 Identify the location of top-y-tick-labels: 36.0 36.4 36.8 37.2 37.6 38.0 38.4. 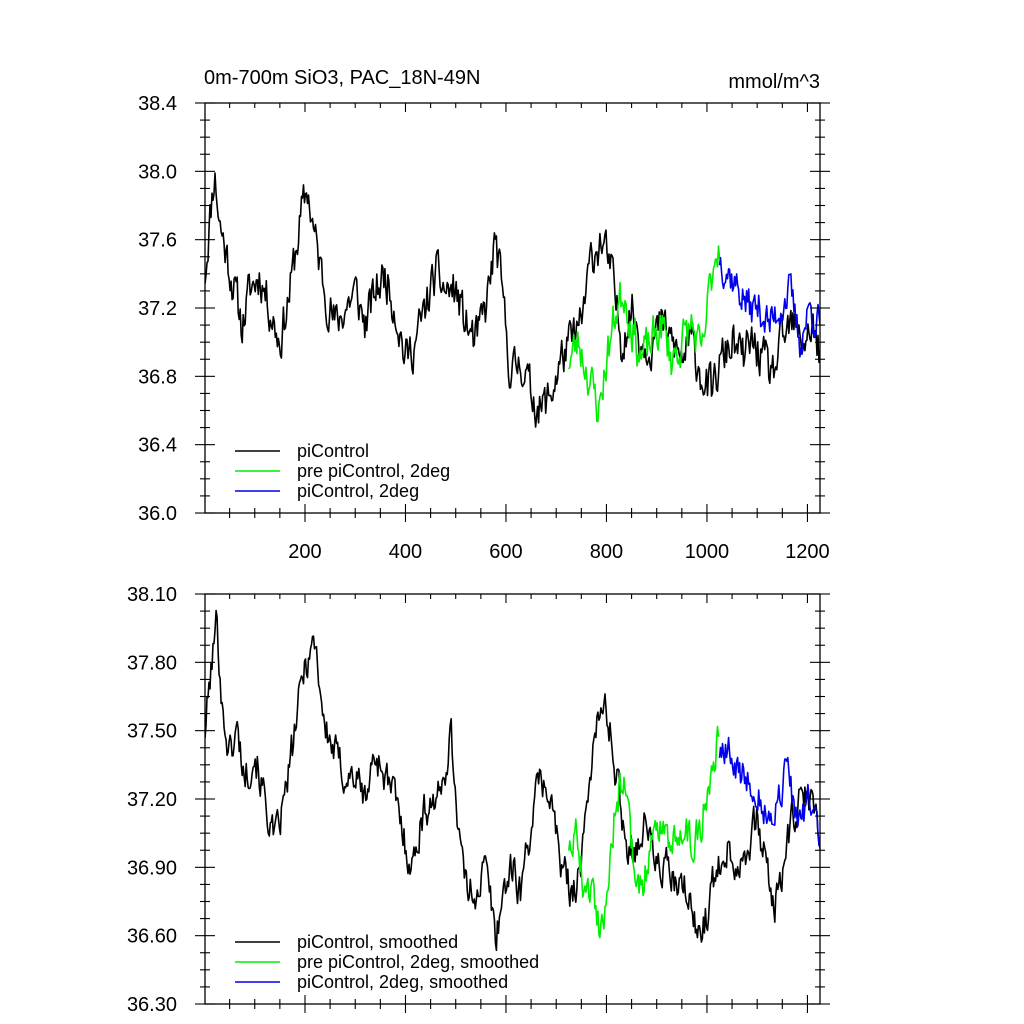
(157, 309).